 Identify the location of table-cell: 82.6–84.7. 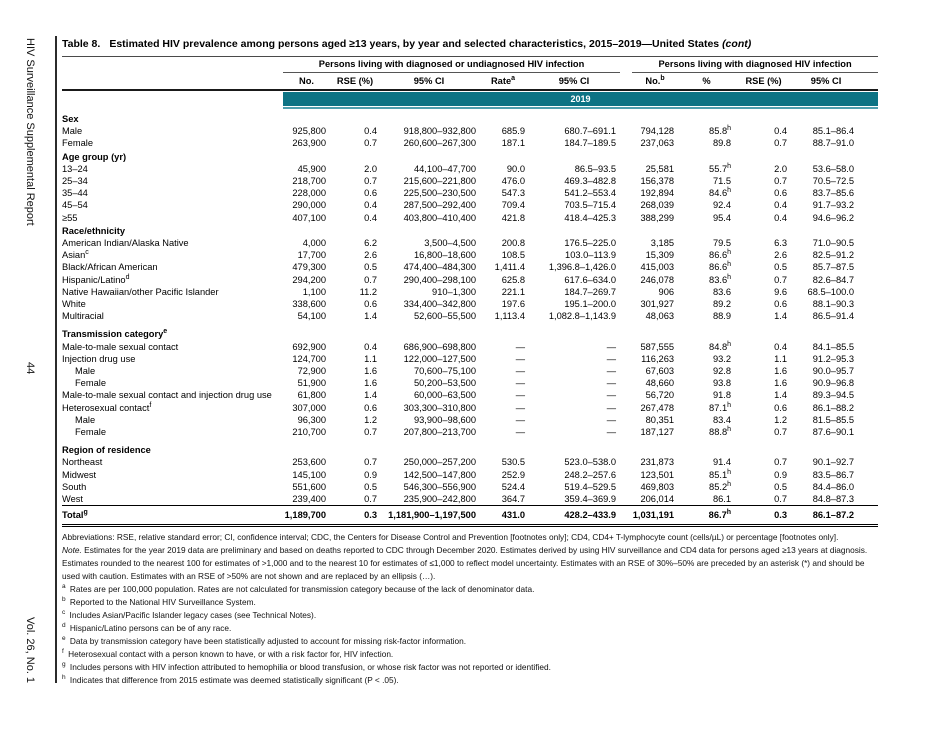
(833, 279).